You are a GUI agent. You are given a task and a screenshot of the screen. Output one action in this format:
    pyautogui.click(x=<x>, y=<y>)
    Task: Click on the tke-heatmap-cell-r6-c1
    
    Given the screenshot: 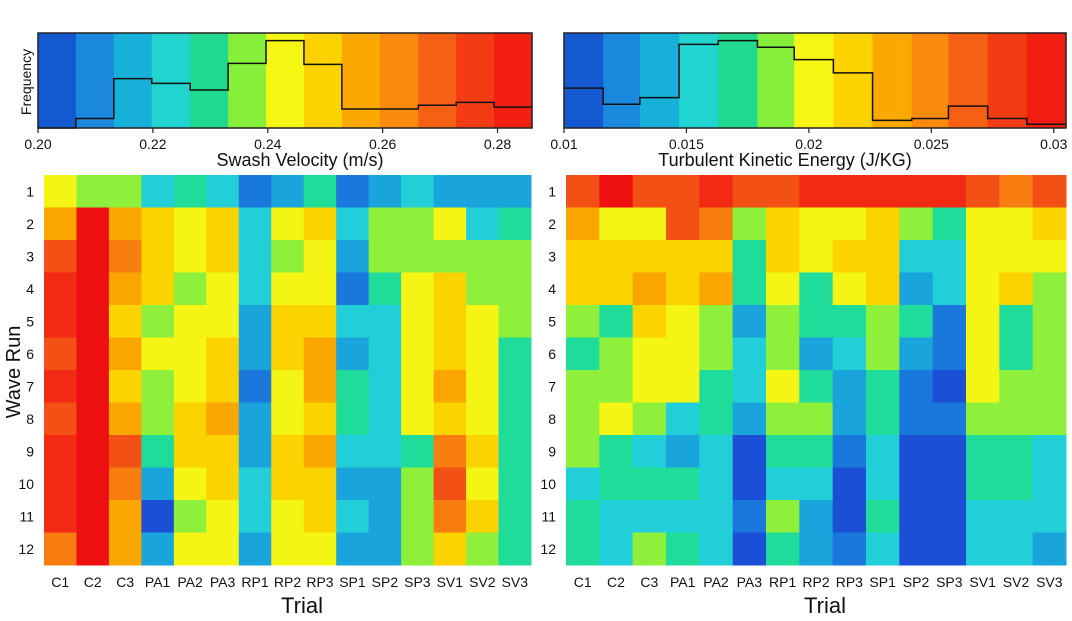 What is the action you would take?
    pyautogui.click(x=583, y=354)
    